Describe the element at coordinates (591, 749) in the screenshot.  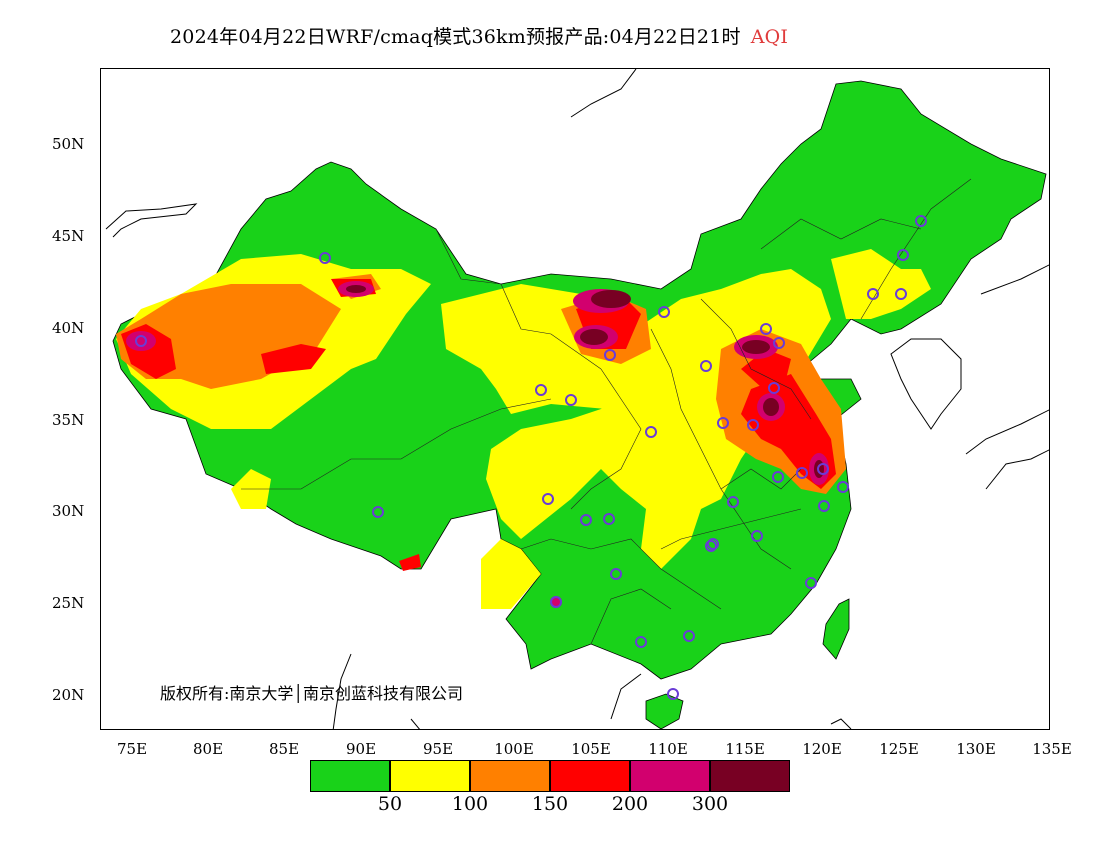
I see `lon-label-105e: 105E` at that location.